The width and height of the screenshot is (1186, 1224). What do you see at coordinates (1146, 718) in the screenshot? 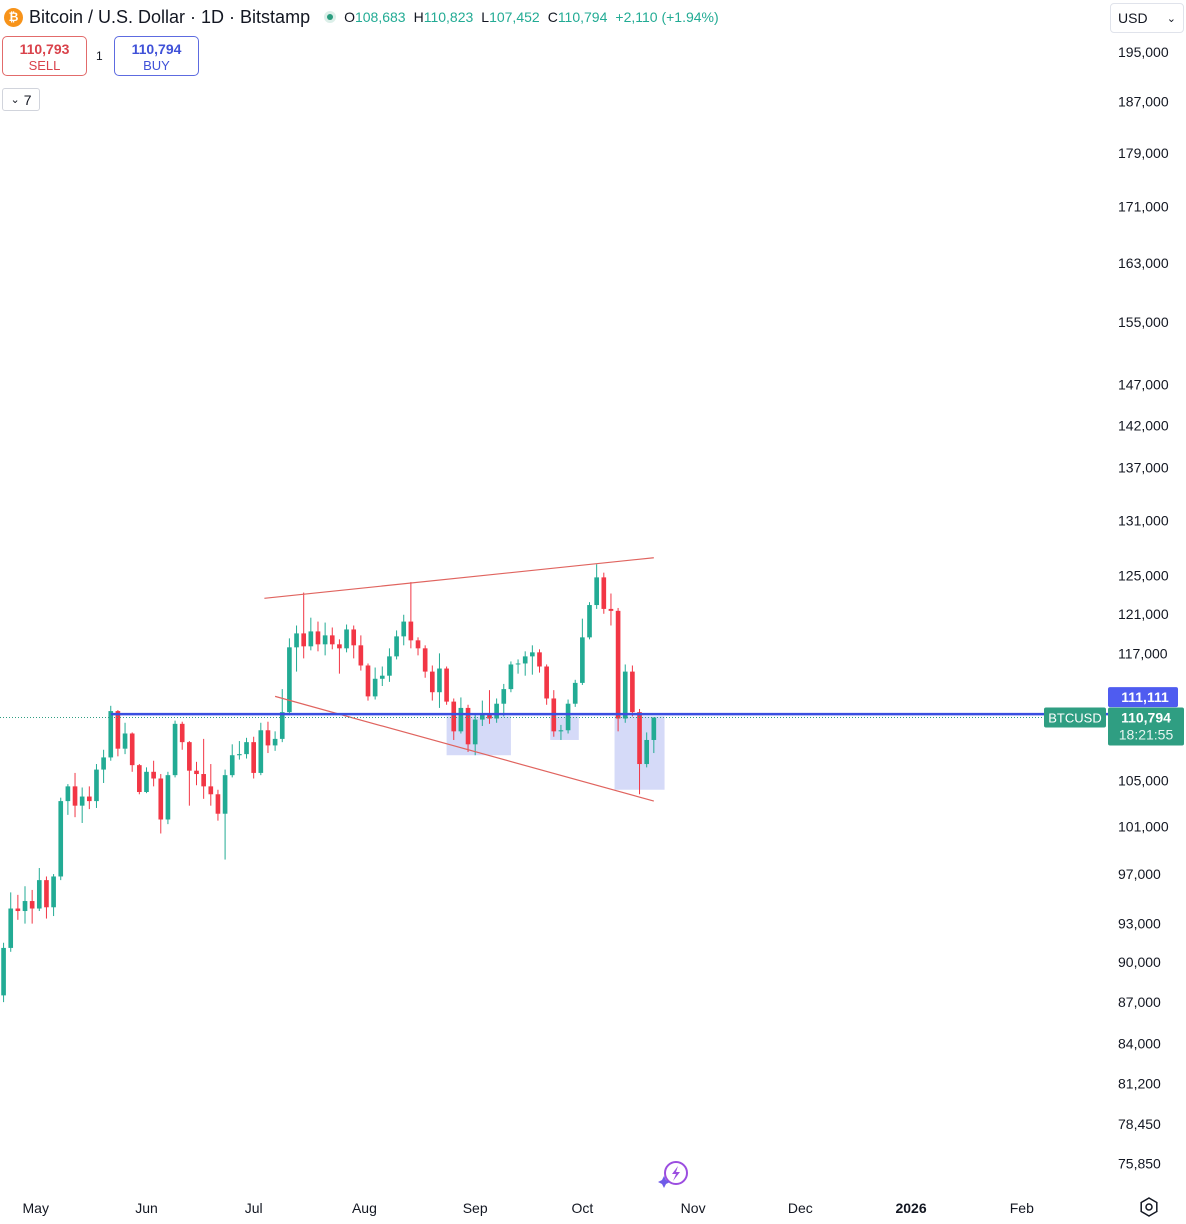
I see `last-price-label: 110,794` at bounding box center [1146, 718].